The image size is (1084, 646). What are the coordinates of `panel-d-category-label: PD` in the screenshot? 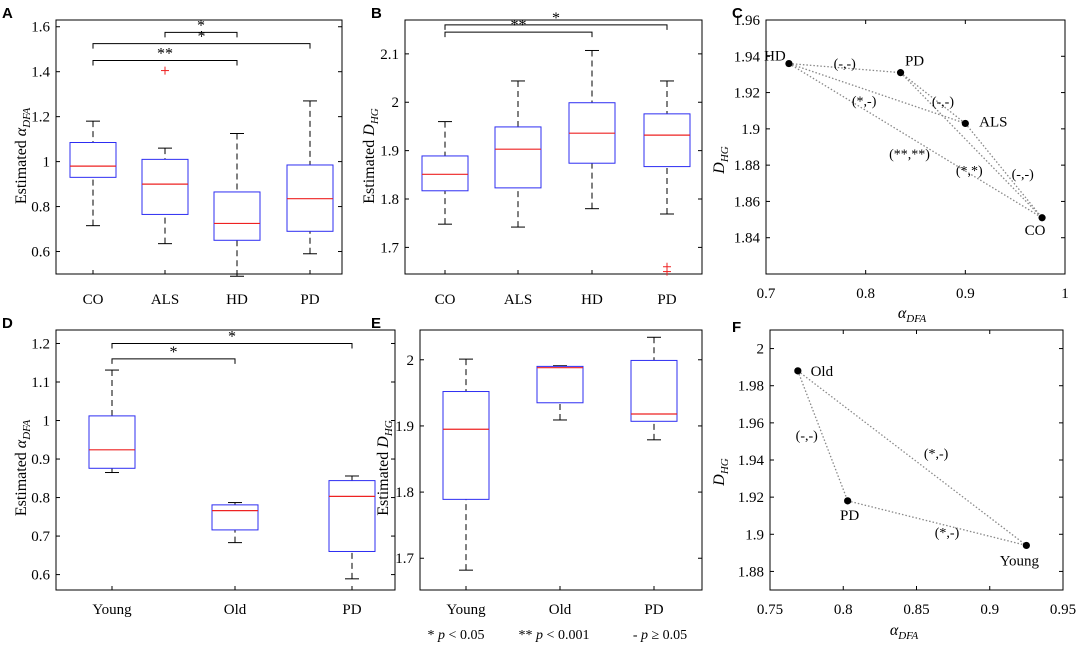 It's located at (351, 610).